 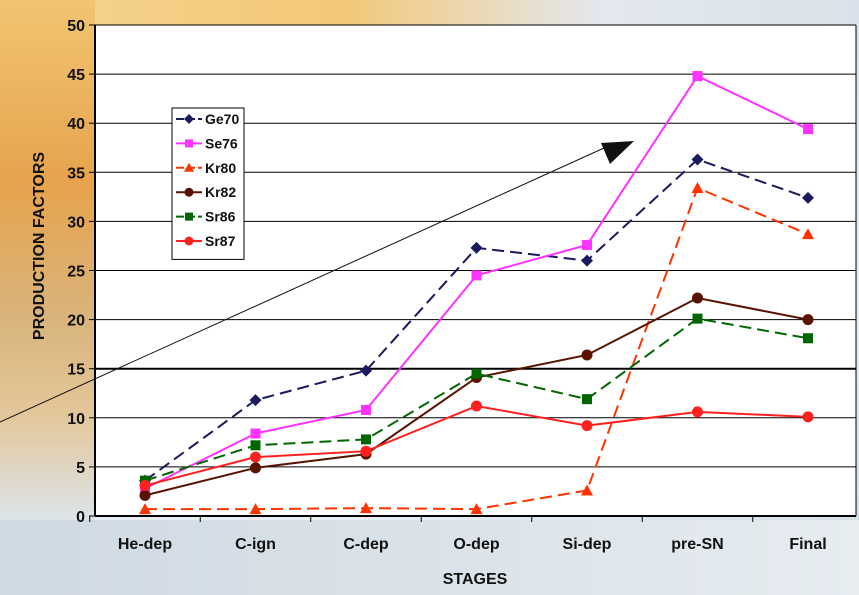 I want to click on data-point-kr82-pre-sn, so click(x=697, y=298).